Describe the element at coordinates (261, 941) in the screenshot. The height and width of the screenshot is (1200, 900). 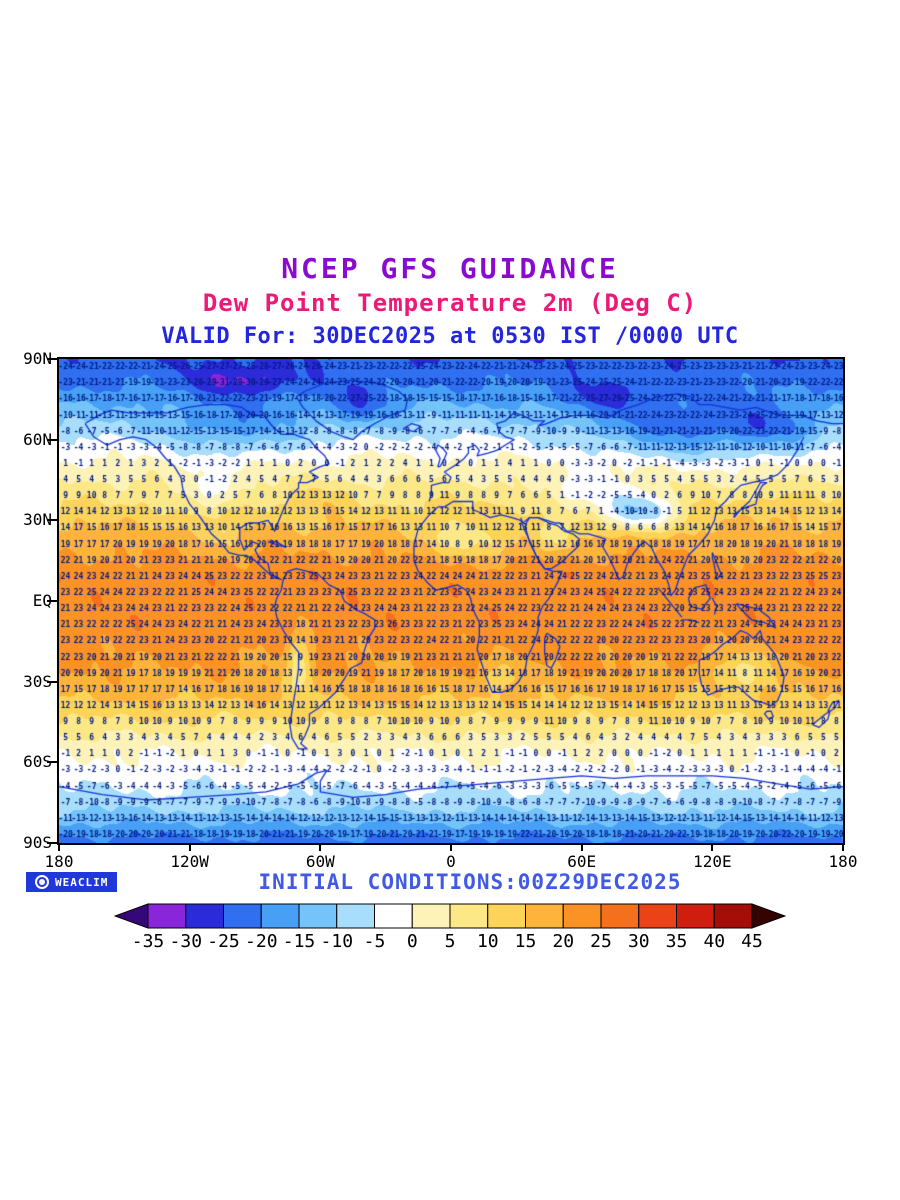
I see `colorbar-tick-label: -20` at that location.